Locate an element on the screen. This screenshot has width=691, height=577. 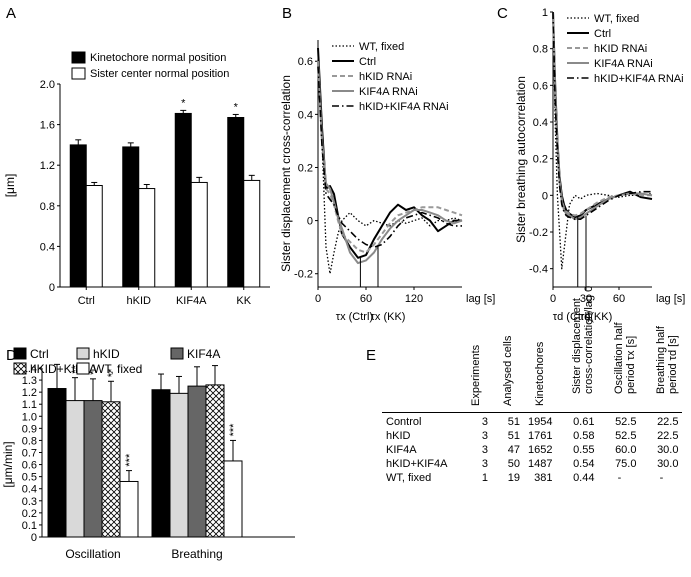
y-axis-label-a: [μm] is located at coordinates (10, 186).